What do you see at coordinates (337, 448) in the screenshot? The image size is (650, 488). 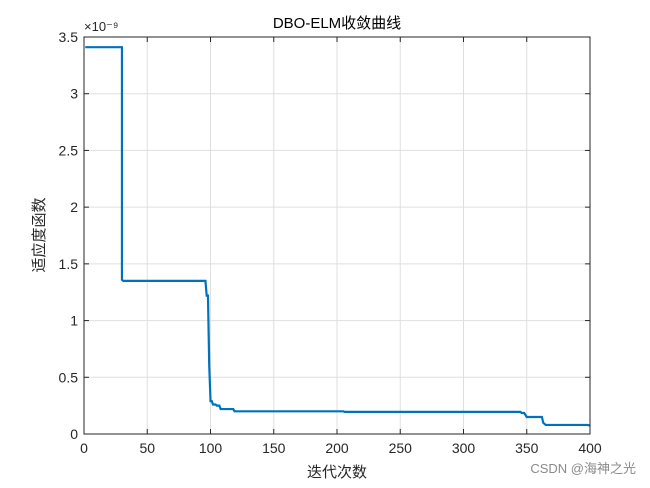 I see `x-tick-label: 200` at bounding box center [337, 448].